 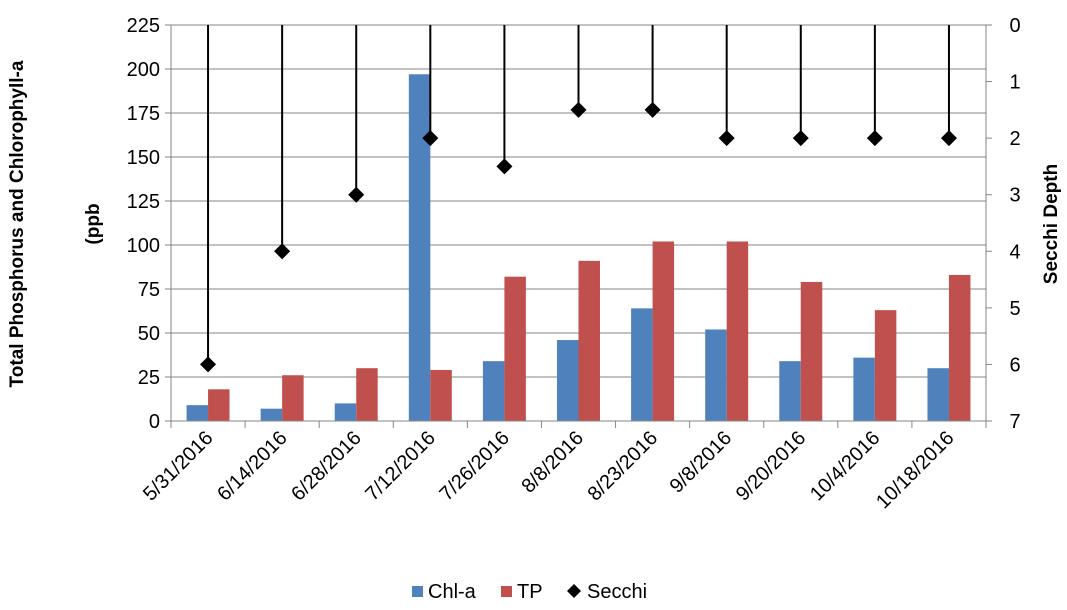 What do you see at coordinates (1003, 224) in the screenshot?
I see `right-axis-ticks: 0 1 2 3 4 5 6 7` at bounding box center [1003, 224].